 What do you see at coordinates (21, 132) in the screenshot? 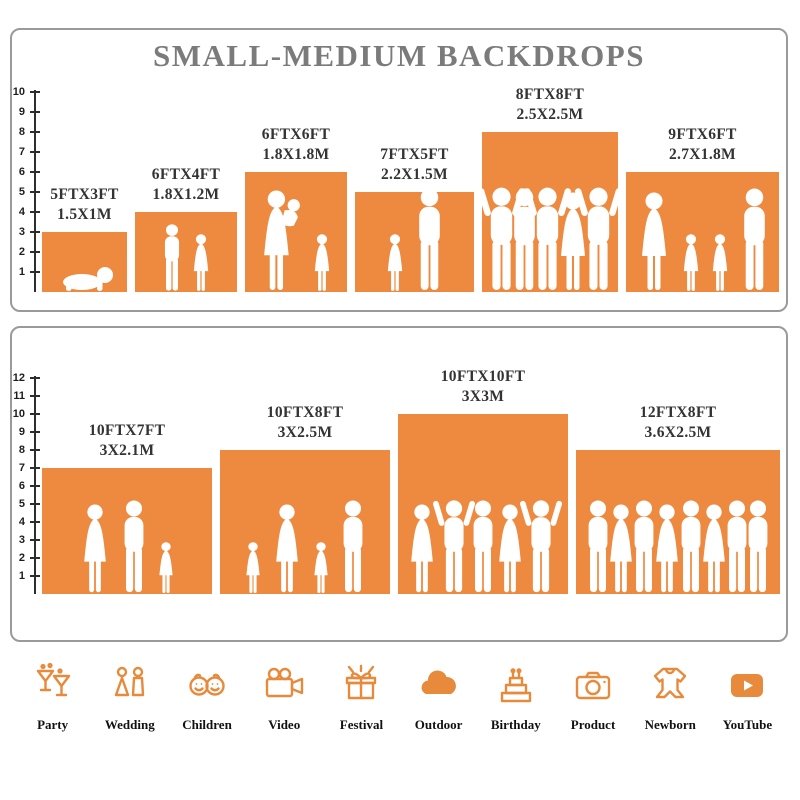
I see `ruler-number: 8` at bounding box center [21, 132].